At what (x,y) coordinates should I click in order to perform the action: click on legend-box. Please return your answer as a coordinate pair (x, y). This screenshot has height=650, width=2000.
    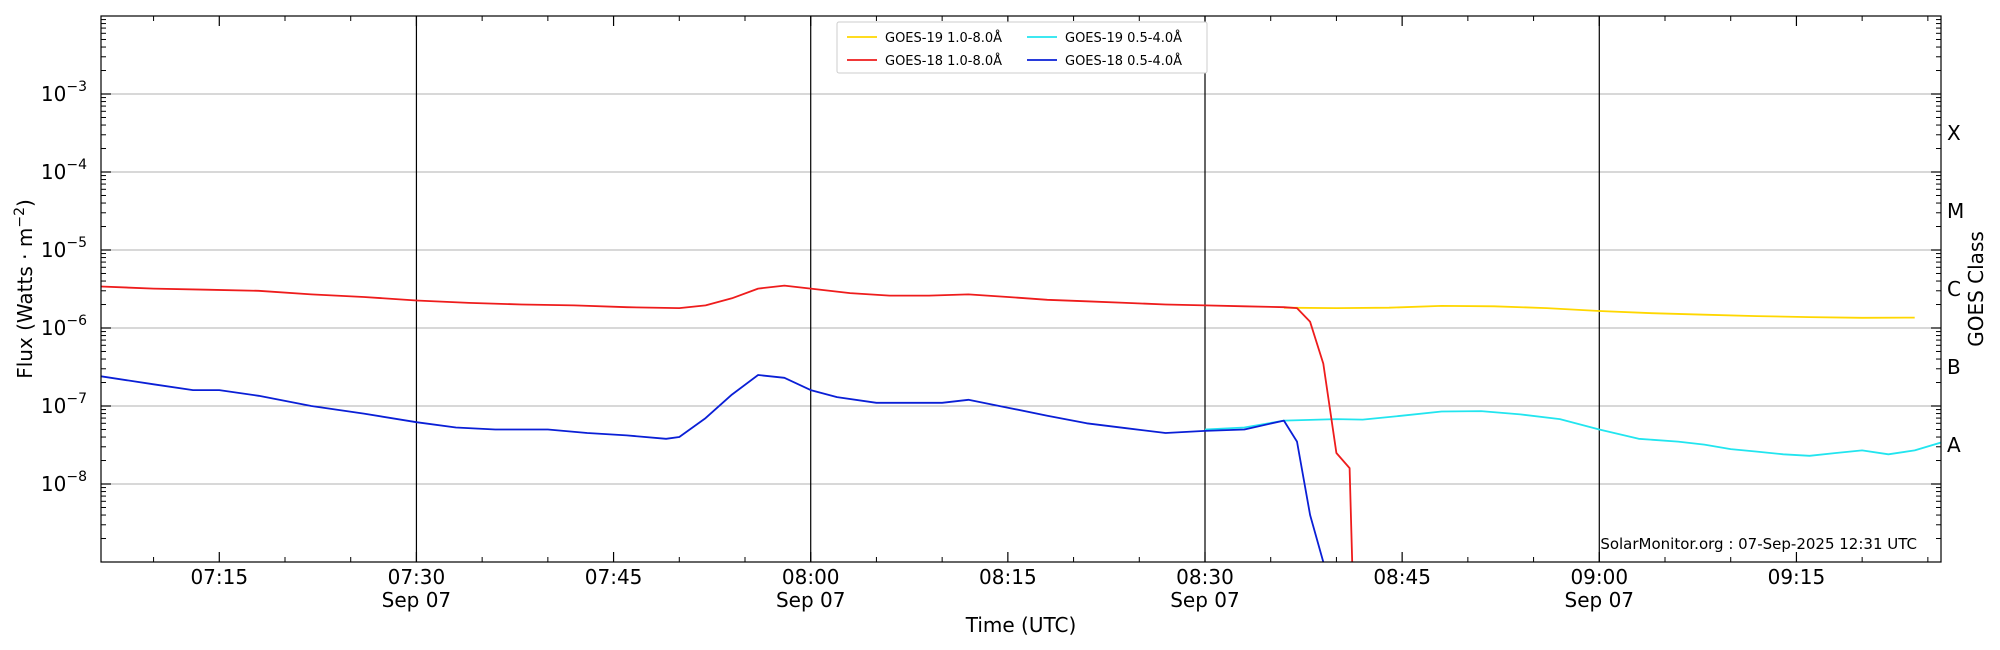
    Looking at the image, I should click on (1022, 47).